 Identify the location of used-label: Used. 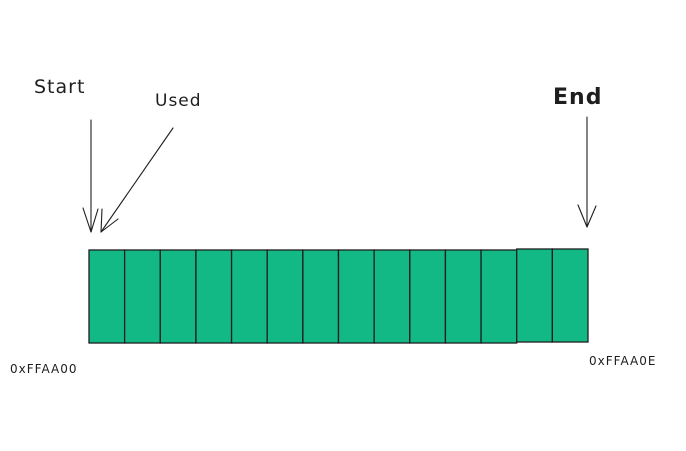
(178, 101).